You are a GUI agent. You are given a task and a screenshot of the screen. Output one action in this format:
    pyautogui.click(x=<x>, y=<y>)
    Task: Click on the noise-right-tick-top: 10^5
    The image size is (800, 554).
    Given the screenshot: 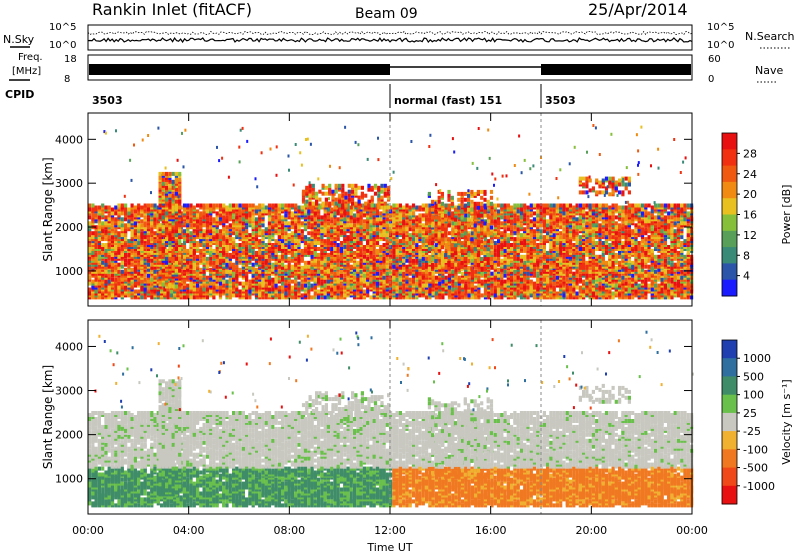 What is the action you would take?
    pyautogui.click(x=720, y=27)
    